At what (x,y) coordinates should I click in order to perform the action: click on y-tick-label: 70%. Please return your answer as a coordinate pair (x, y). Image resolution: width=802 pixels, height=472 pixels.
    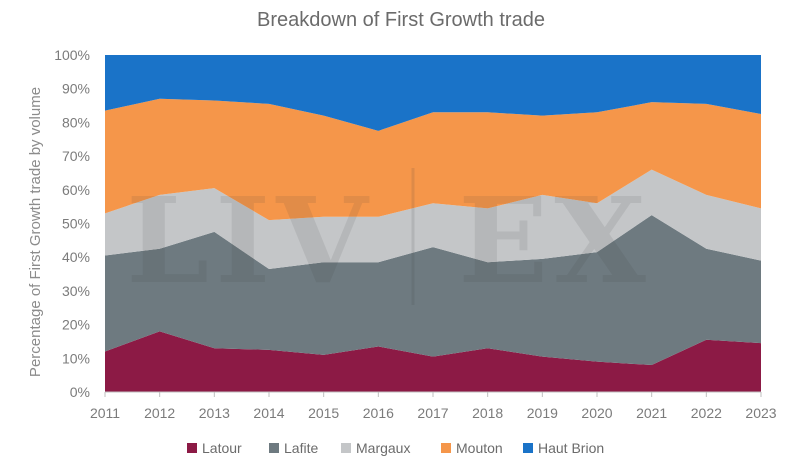
    Looking at the image, I should click on (76, 156).